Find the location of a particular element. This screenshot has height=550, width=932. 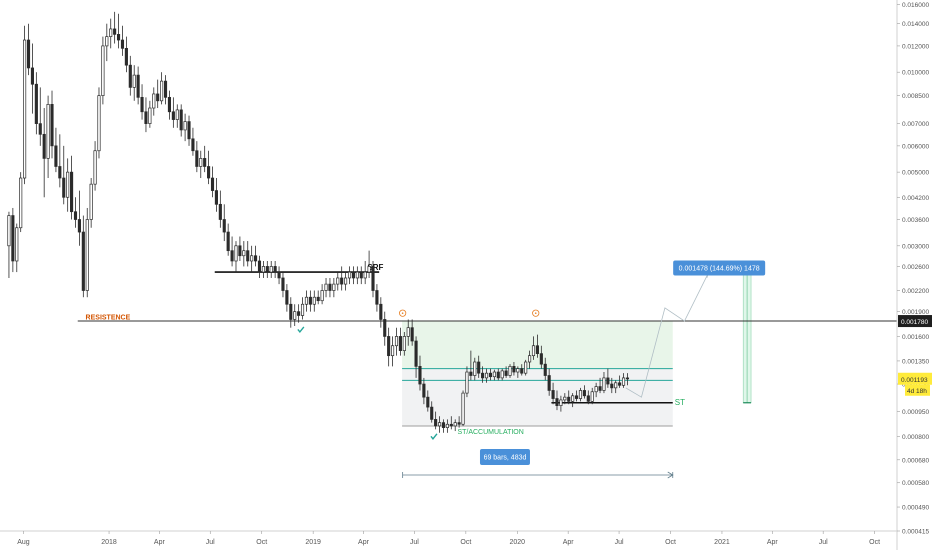

y-tick-label: 0.003600 is located at coordinates (915, 220).